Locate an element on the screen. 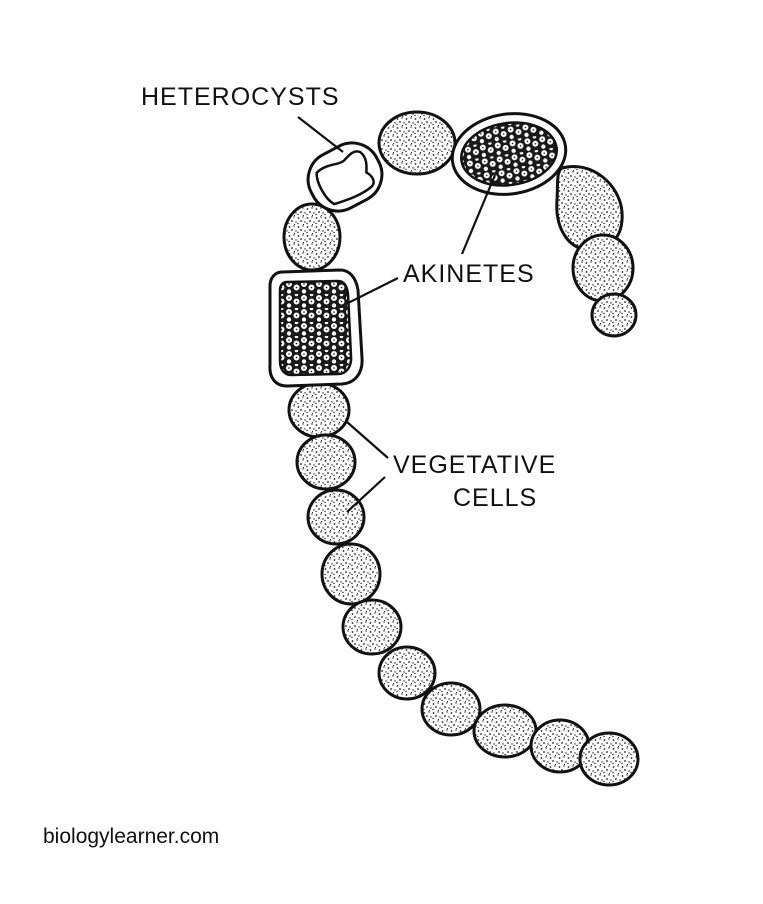  vegetative-leader-line-lower is located at coordinates (366, 494).